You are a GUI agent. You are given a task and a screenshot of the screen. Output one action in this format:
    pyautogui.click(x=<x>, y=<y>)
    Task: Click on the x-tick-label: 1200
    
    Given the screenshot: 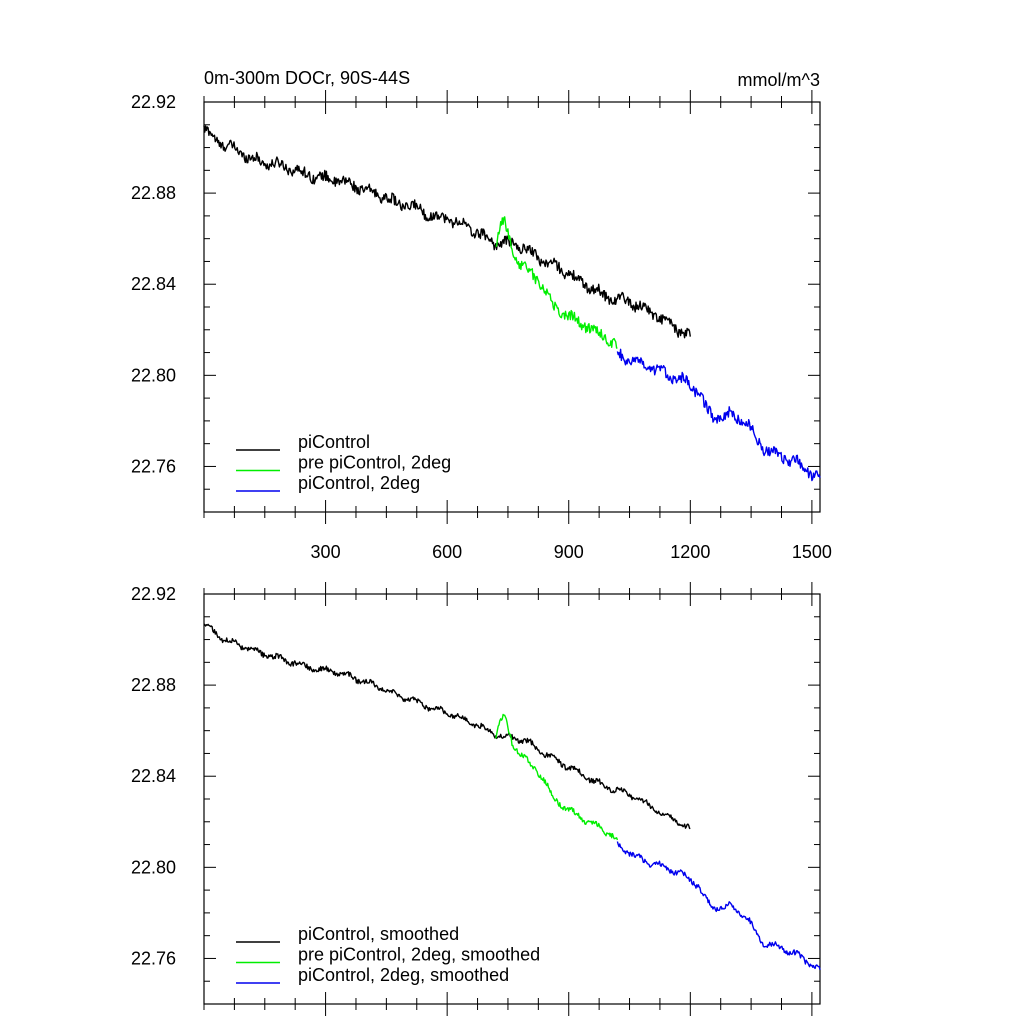 What is the action you would take?
    pyautogui.click(x=690, y=552)
    